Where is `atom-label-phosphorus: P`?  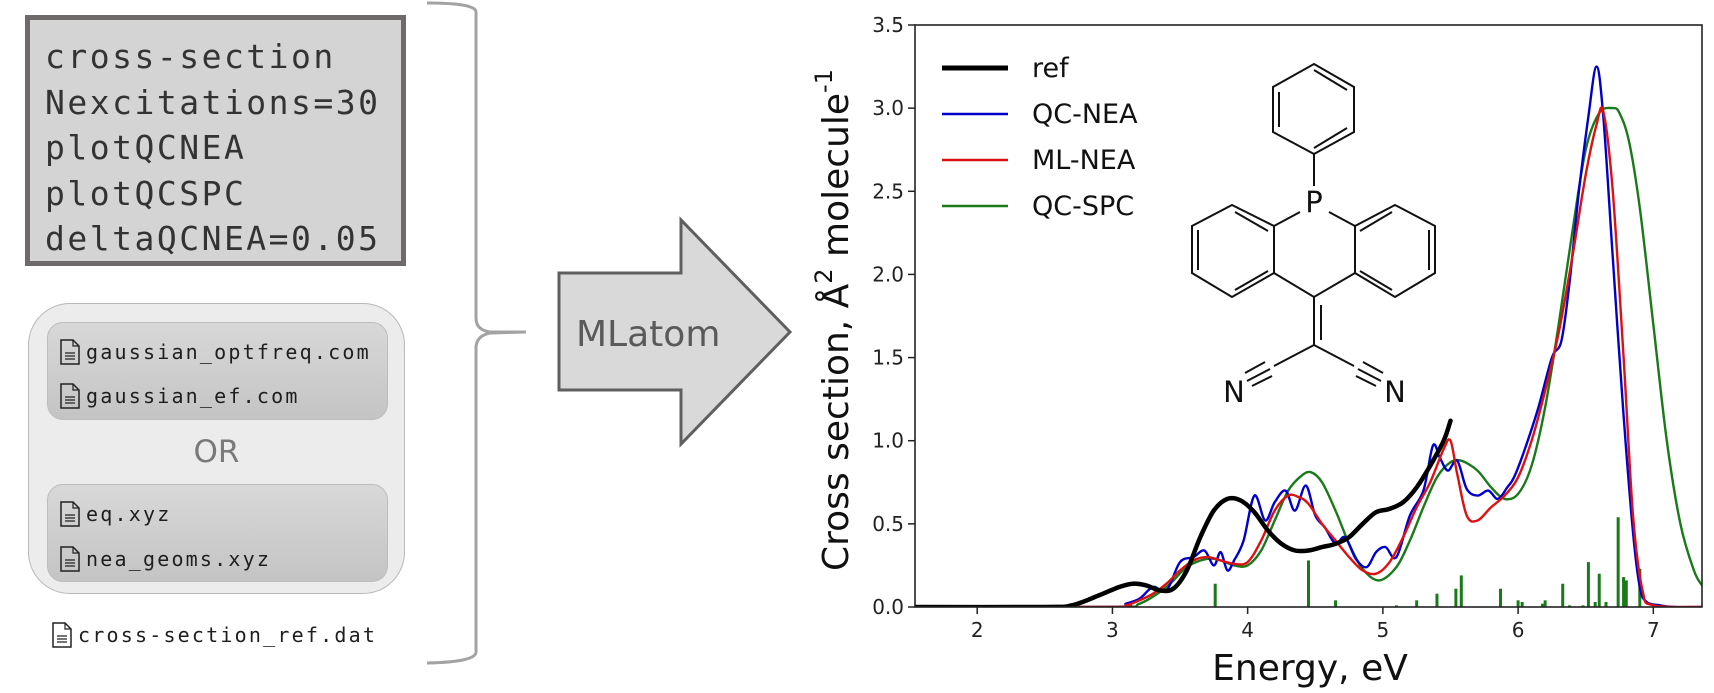
atom-label-phosphorus: P is located at coordinates (1314, 202).